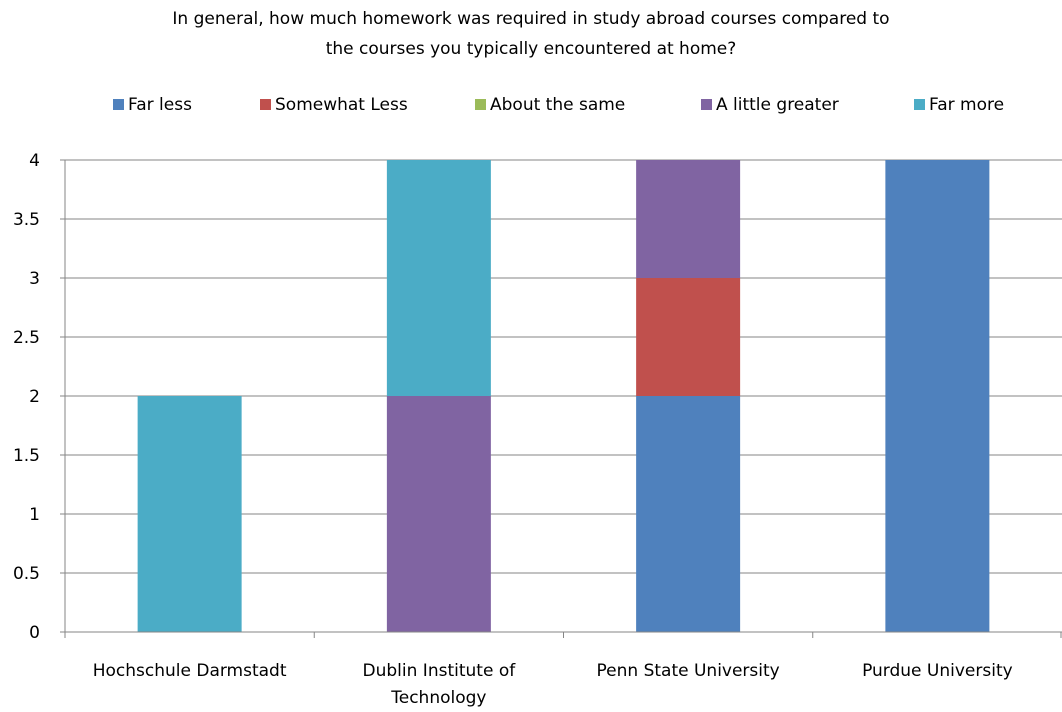  Describe the element at coordinates (688, 671) in the screenshot. I see `x-tick-label: Penn State University` at that location.